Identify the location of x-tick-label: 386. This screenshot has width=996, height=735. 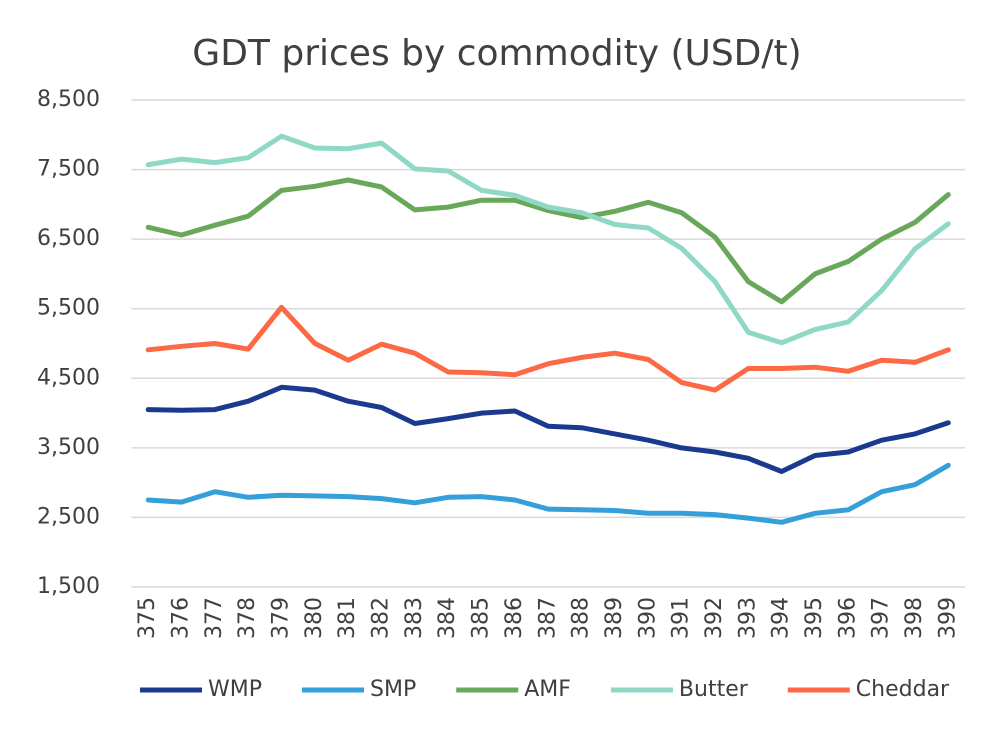
(514, 618).